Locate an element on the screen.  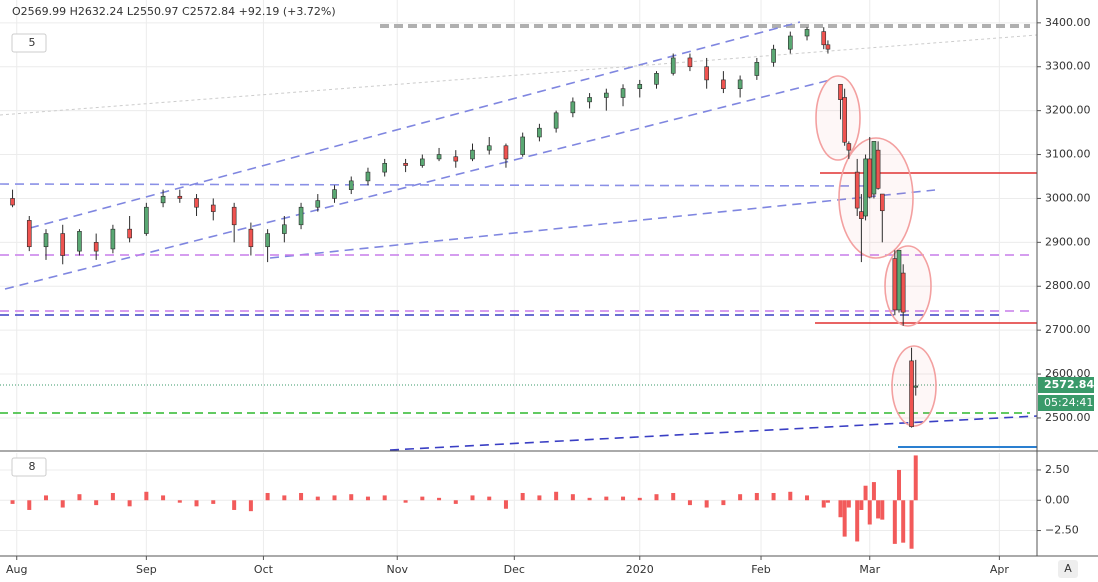
highlight-ellipse is located at coordinates (908, 286).